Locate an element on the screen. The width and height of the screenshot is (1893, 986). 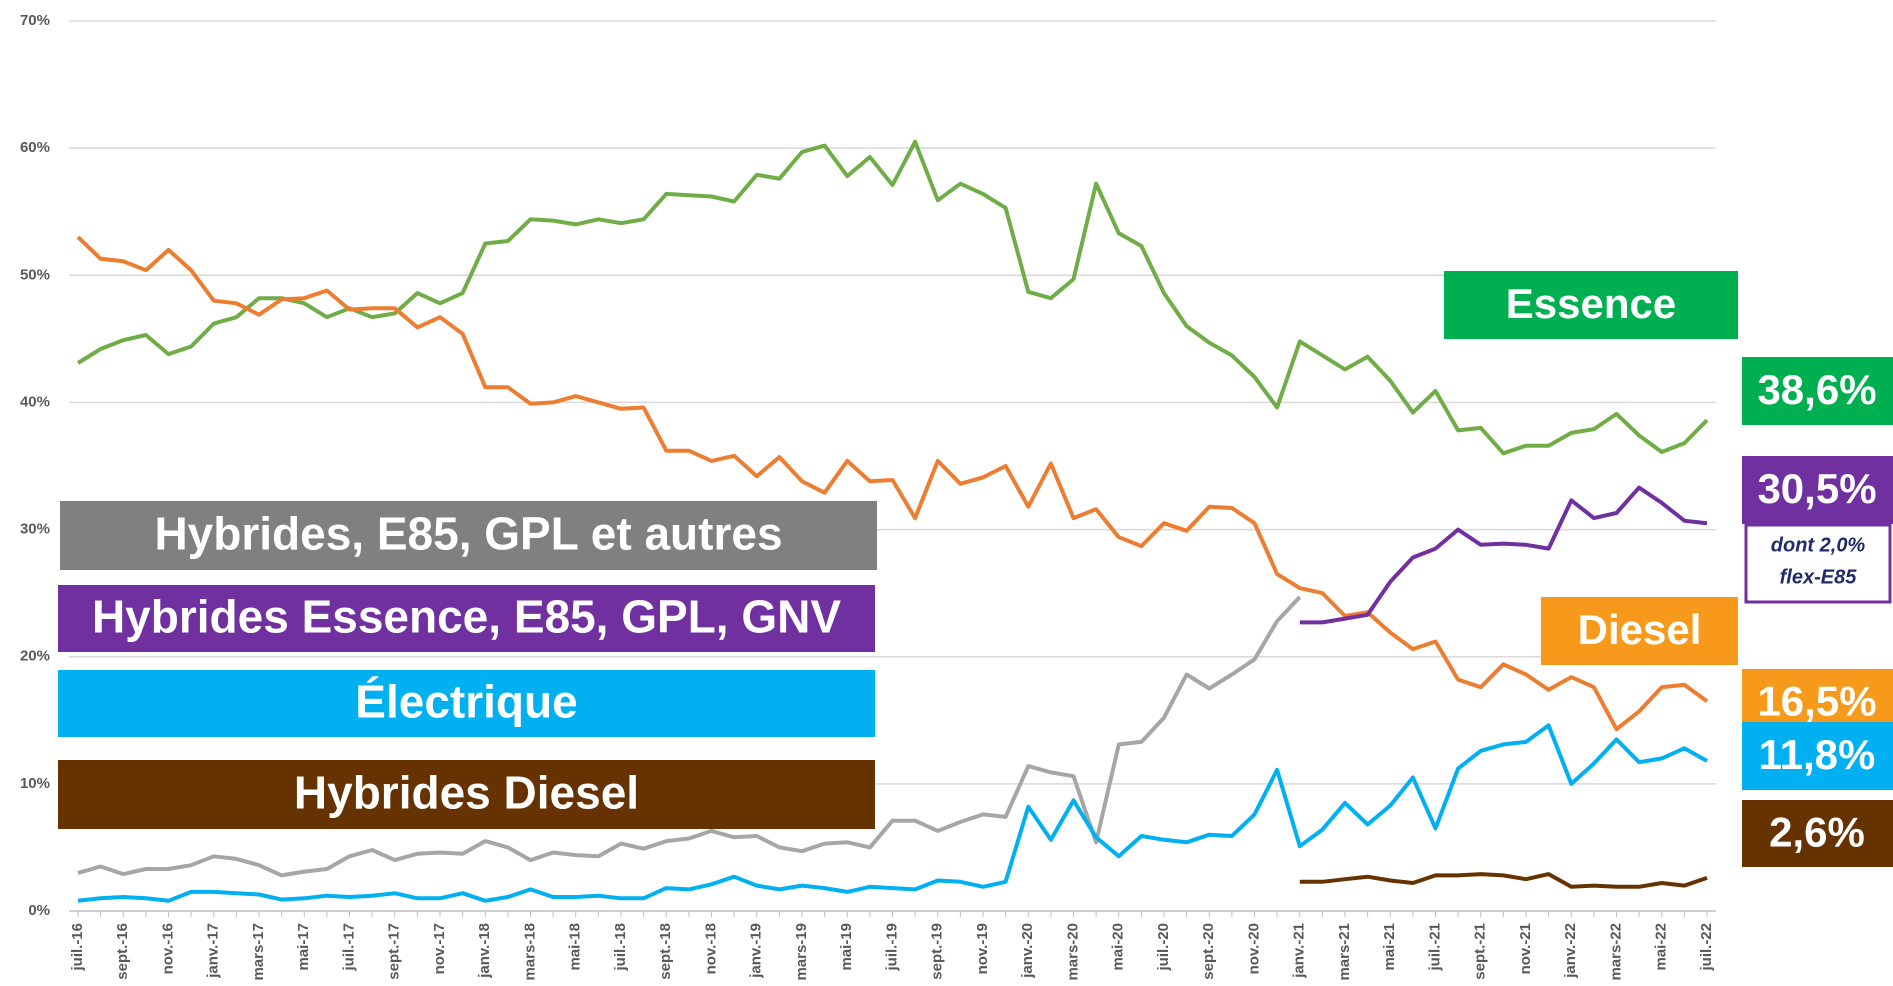
legend-label: Hybrides Essence, E85, GPL, GNV is located at coordinates (466, 617).